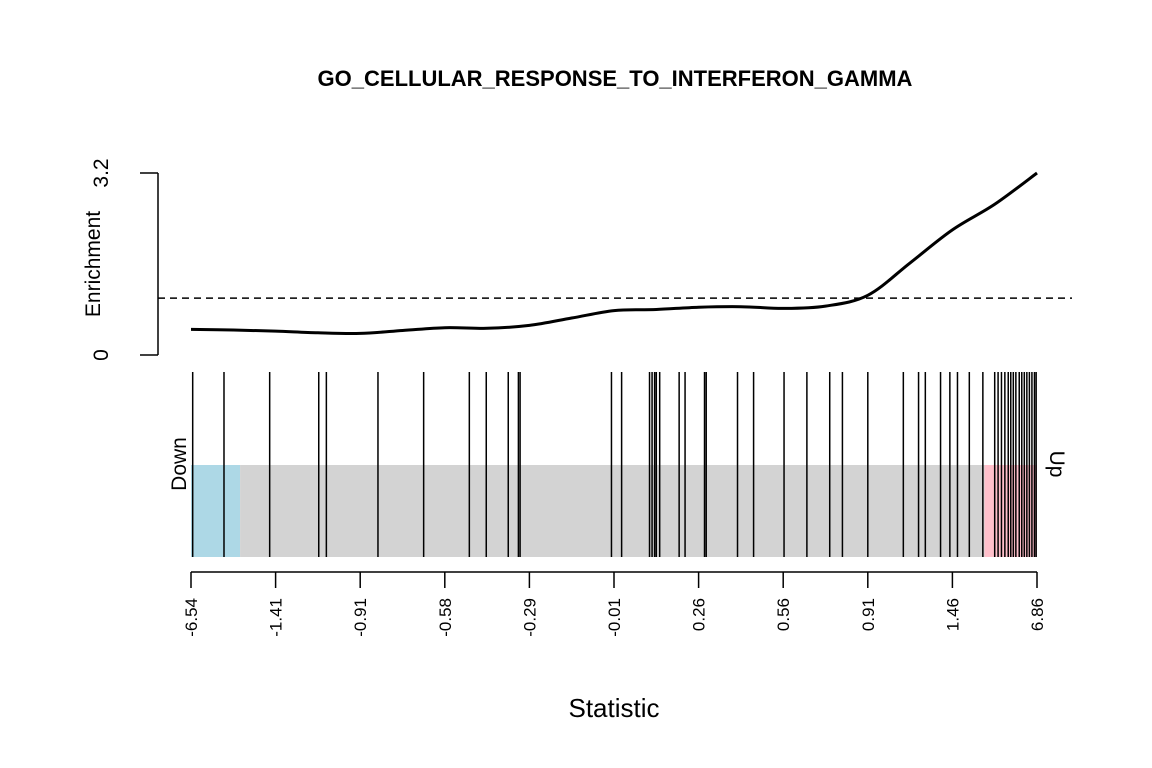 Image resolution: width=1152 pixels, height=768 pixels. What do you see at coordinates (93, 264) in the screenshot?
I see `y-axis-label: Enrichment` at bounding box center [93, 264].